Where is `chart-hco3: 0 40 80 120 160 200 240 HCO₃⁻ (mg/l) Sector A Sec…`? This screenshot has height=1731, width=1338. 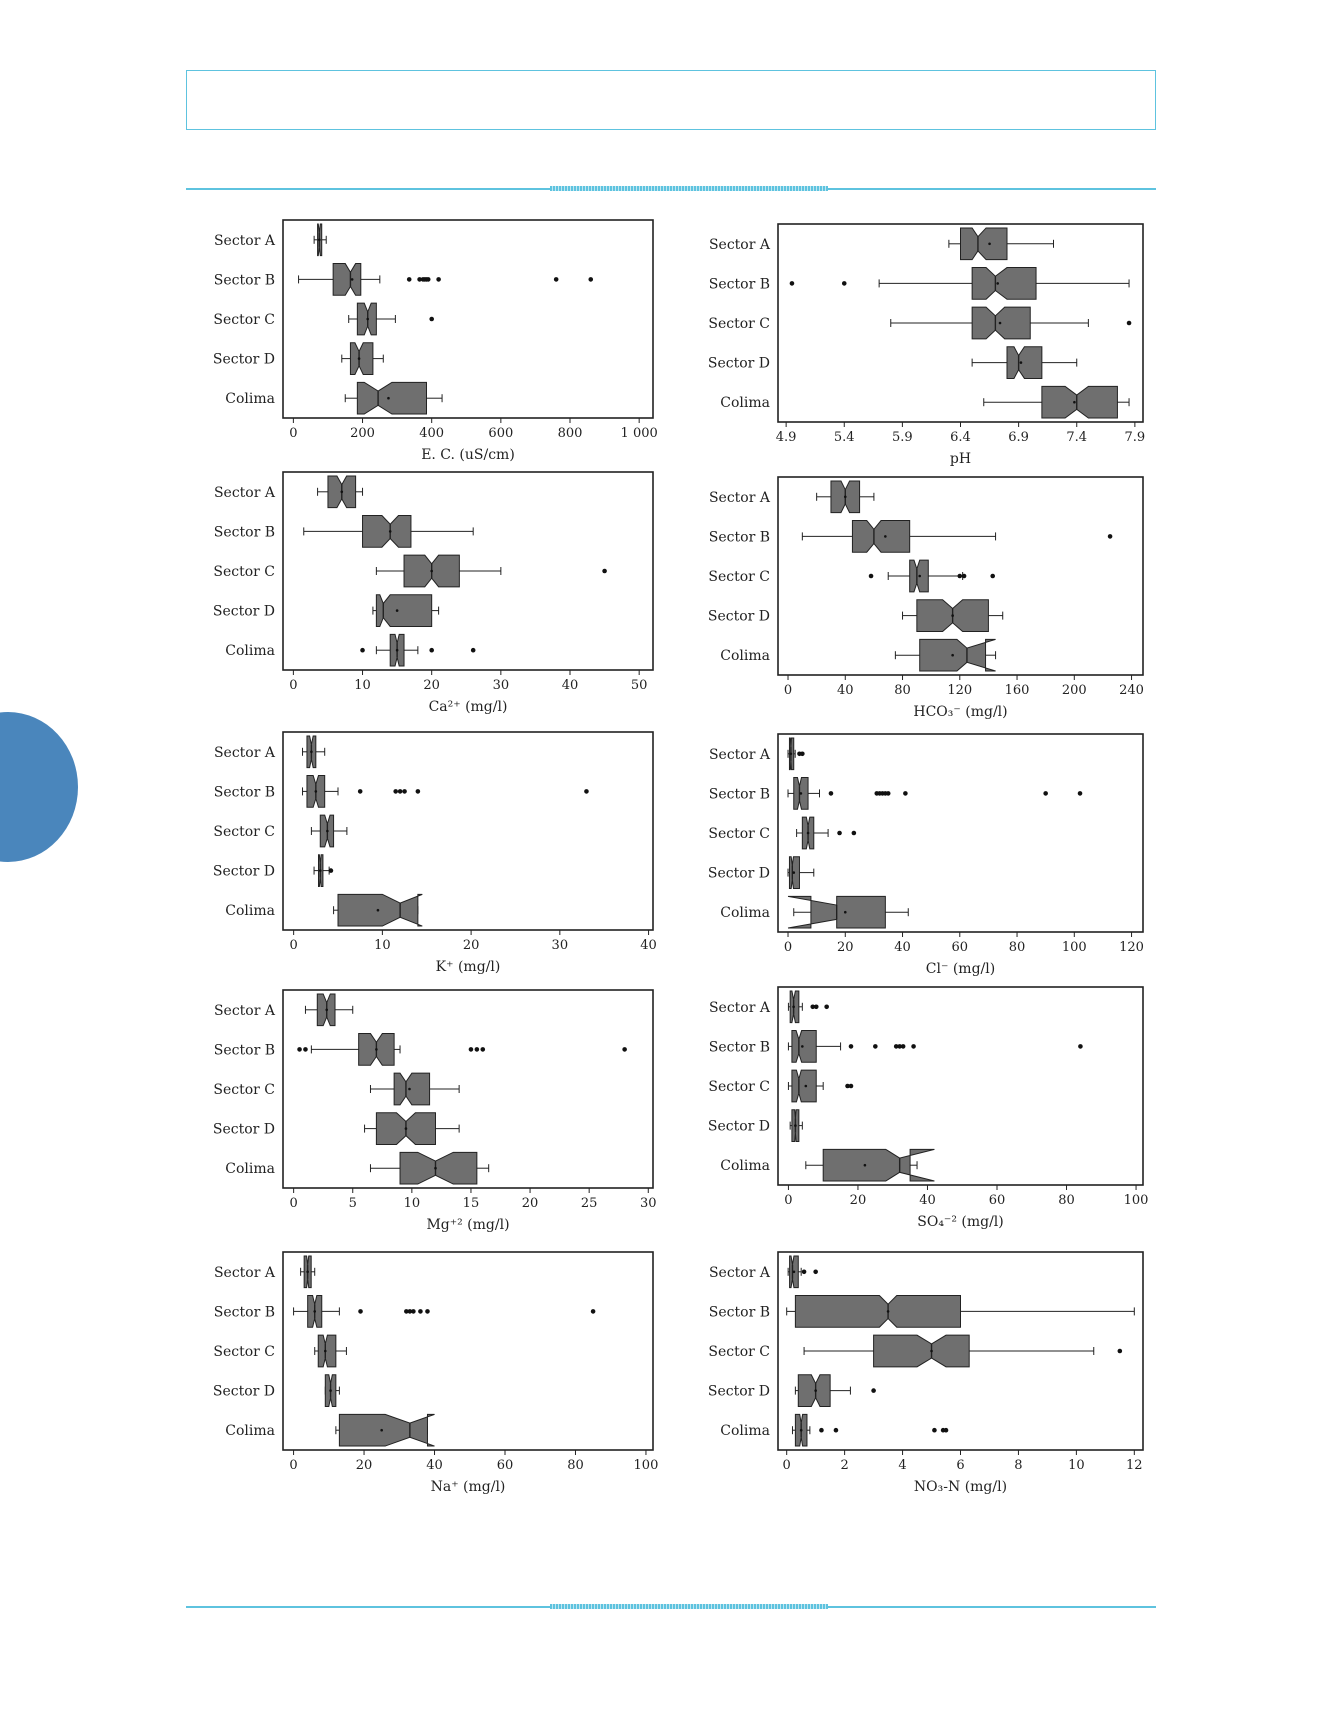
chart-hco3: 0 40 80 120 160 200 240 HCO₃⁻ (mg/l) Sector A Sec… is located at coordinates (926, 598).